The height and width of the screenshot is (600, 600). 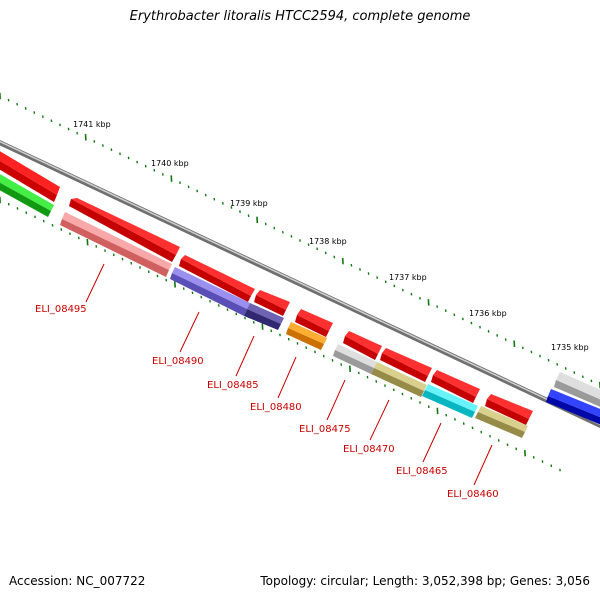 I want to click on ruler-label-1736: 1736 kbp, so click(x=488, y=313).